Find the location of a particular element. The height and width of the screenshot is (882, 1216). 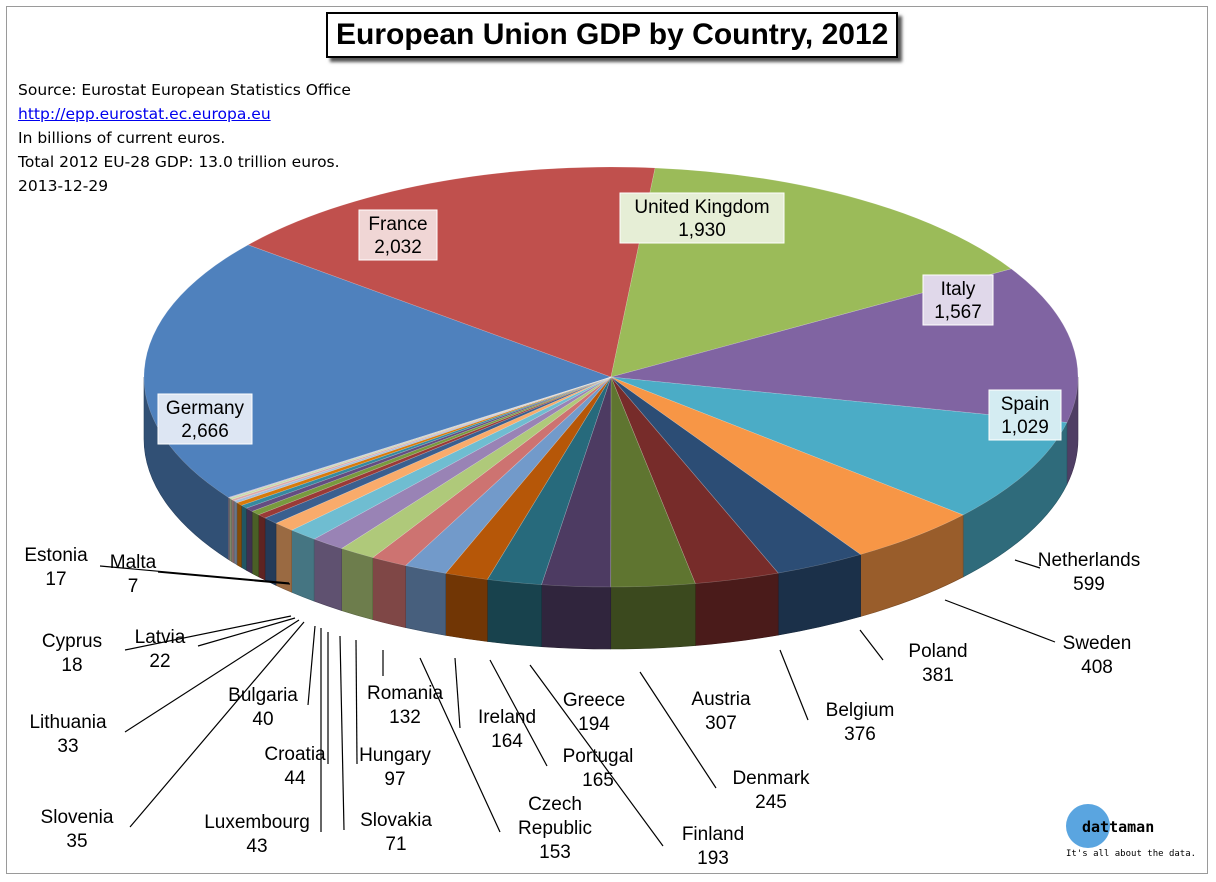

logo-name: dattaman is located at coordinates (1118, 827).